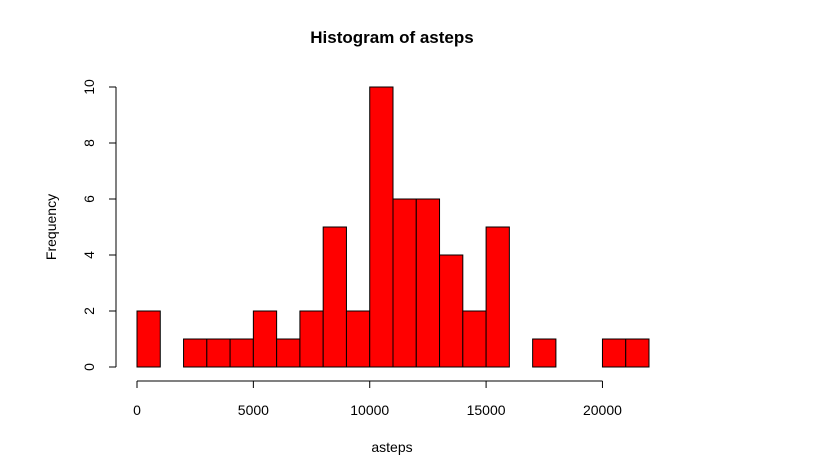  Describe the element at coordinates (369, 410) in the screenshot. I see `x-tick-label: 10000` at that location.